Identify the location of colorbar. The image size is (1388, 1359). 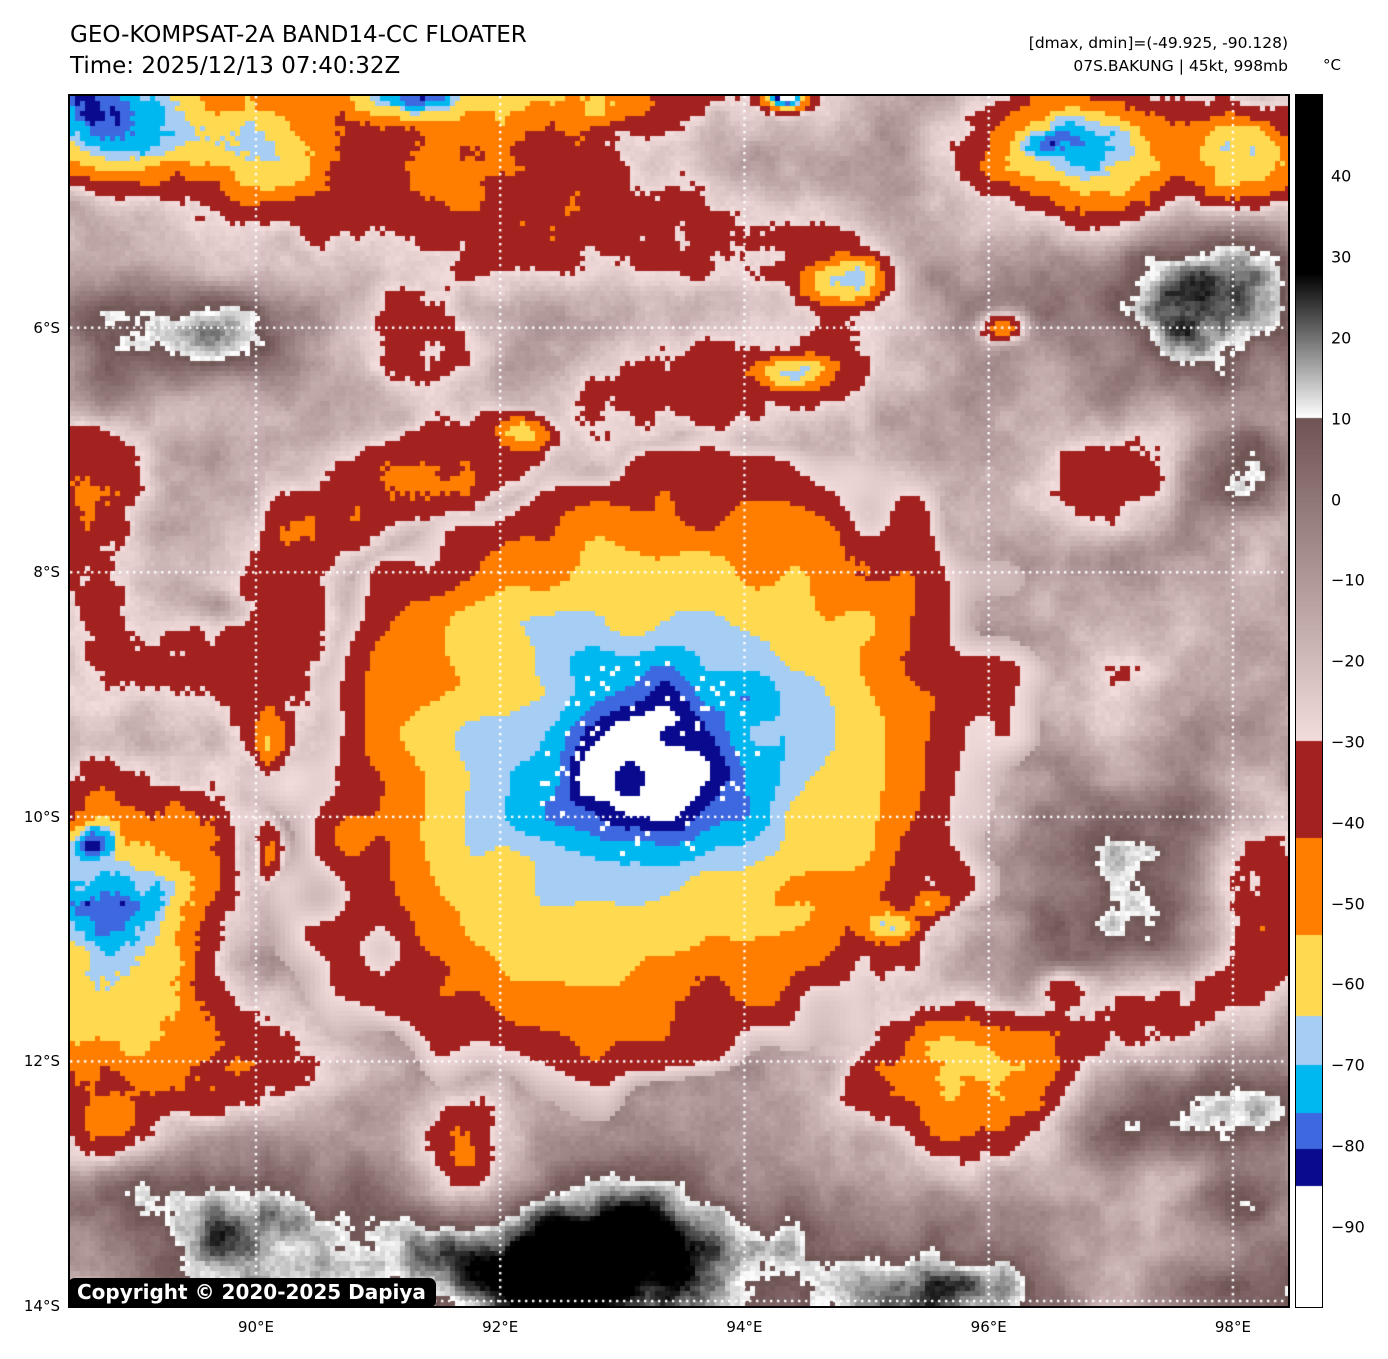
(1309, 701).